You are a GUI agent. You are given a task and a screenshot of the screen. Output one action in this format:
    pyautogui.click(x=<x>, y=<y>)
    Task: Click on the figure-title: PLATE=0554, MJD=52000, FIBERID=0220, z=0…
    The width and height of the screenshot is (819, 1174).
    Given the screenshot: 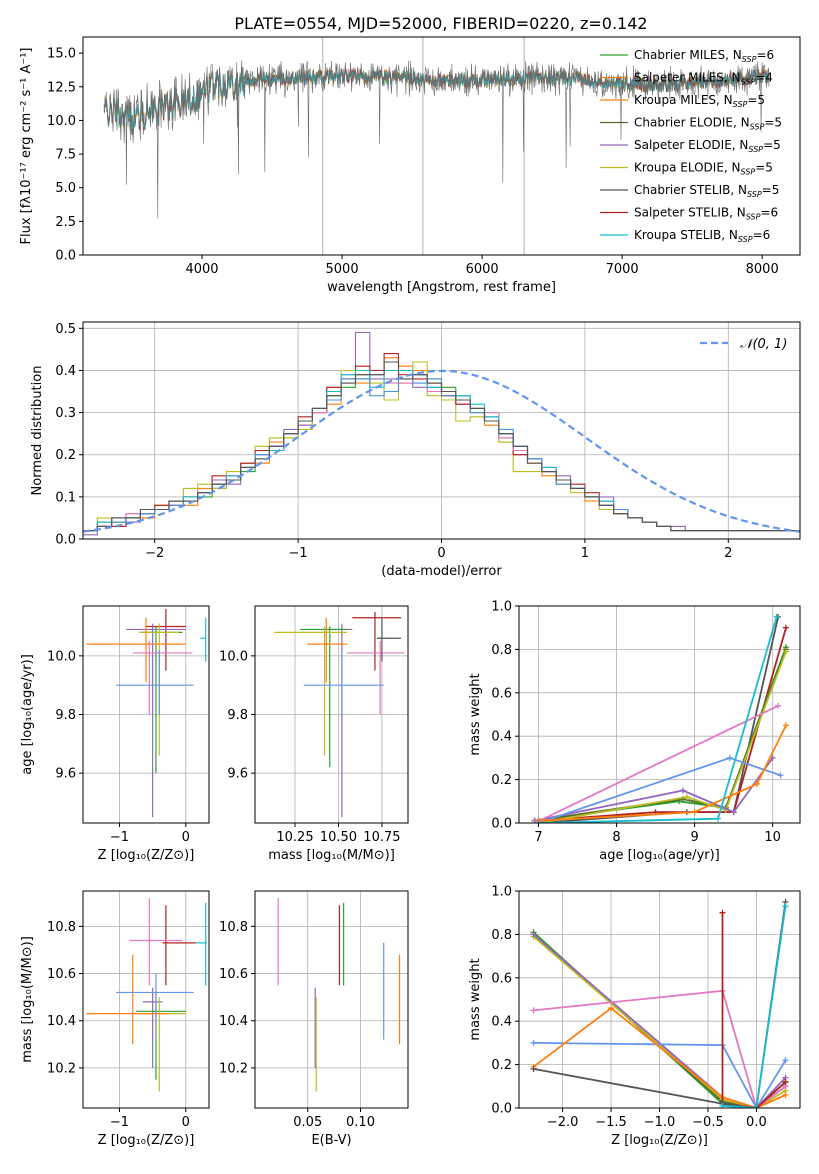 What is the action you would take?
    pyautogui.click(x=440, y=23)
    